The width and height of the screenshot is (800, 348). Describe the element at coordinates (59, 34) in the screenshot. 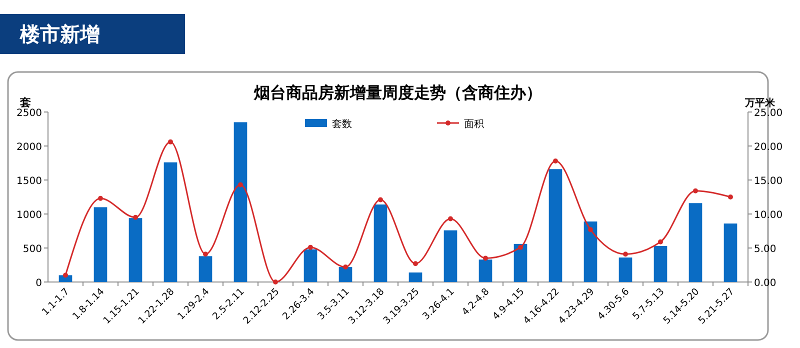

I see `text: 楼市新增` at that location.